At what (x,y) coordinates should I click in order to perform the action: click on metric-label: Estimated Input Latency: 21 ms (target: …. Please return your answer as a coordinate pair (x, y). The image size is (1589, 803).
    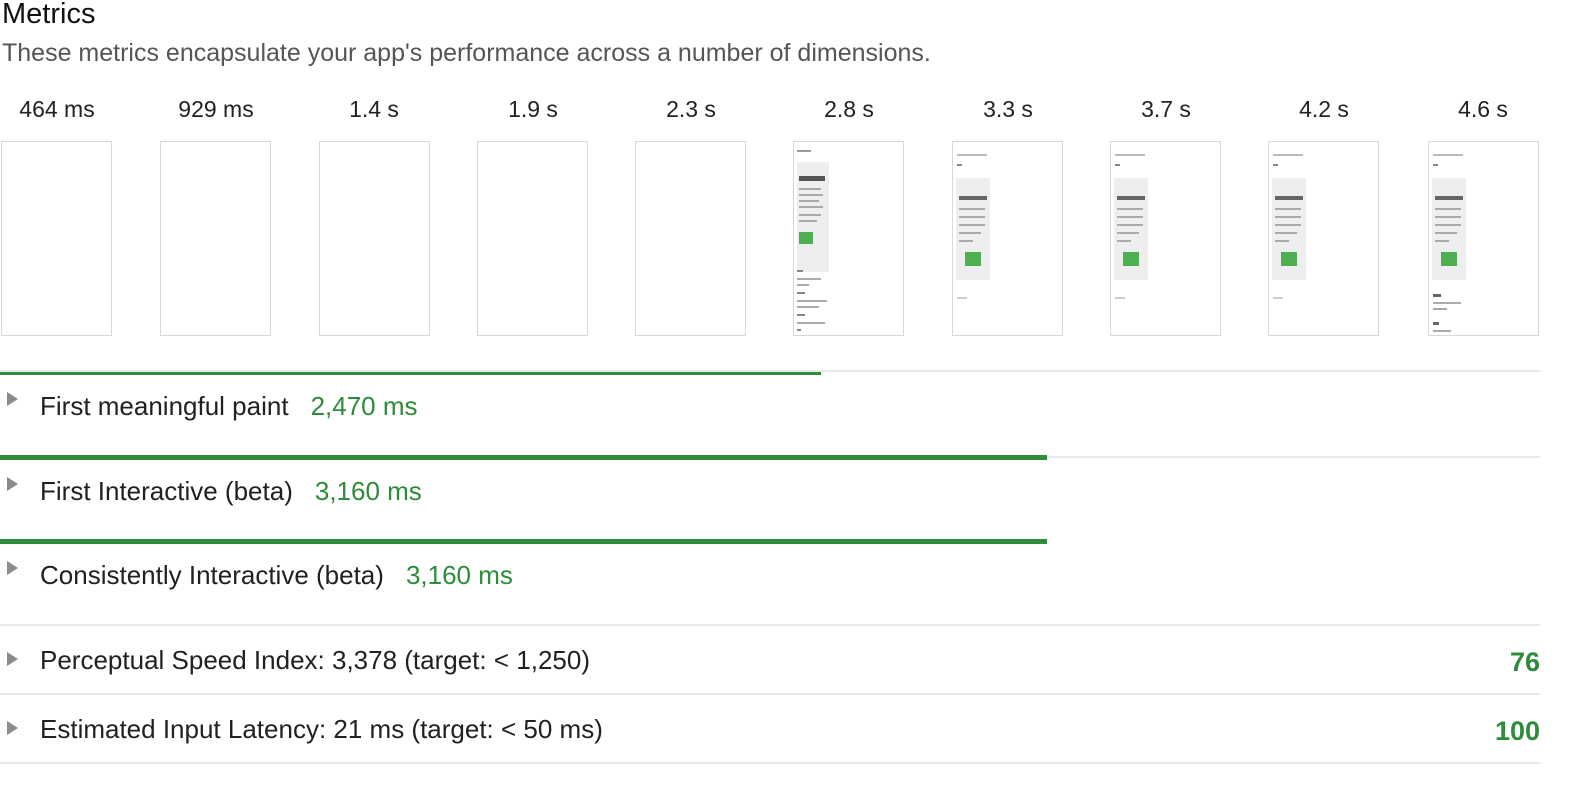
    Looking at the image, I should click on (321, 729).